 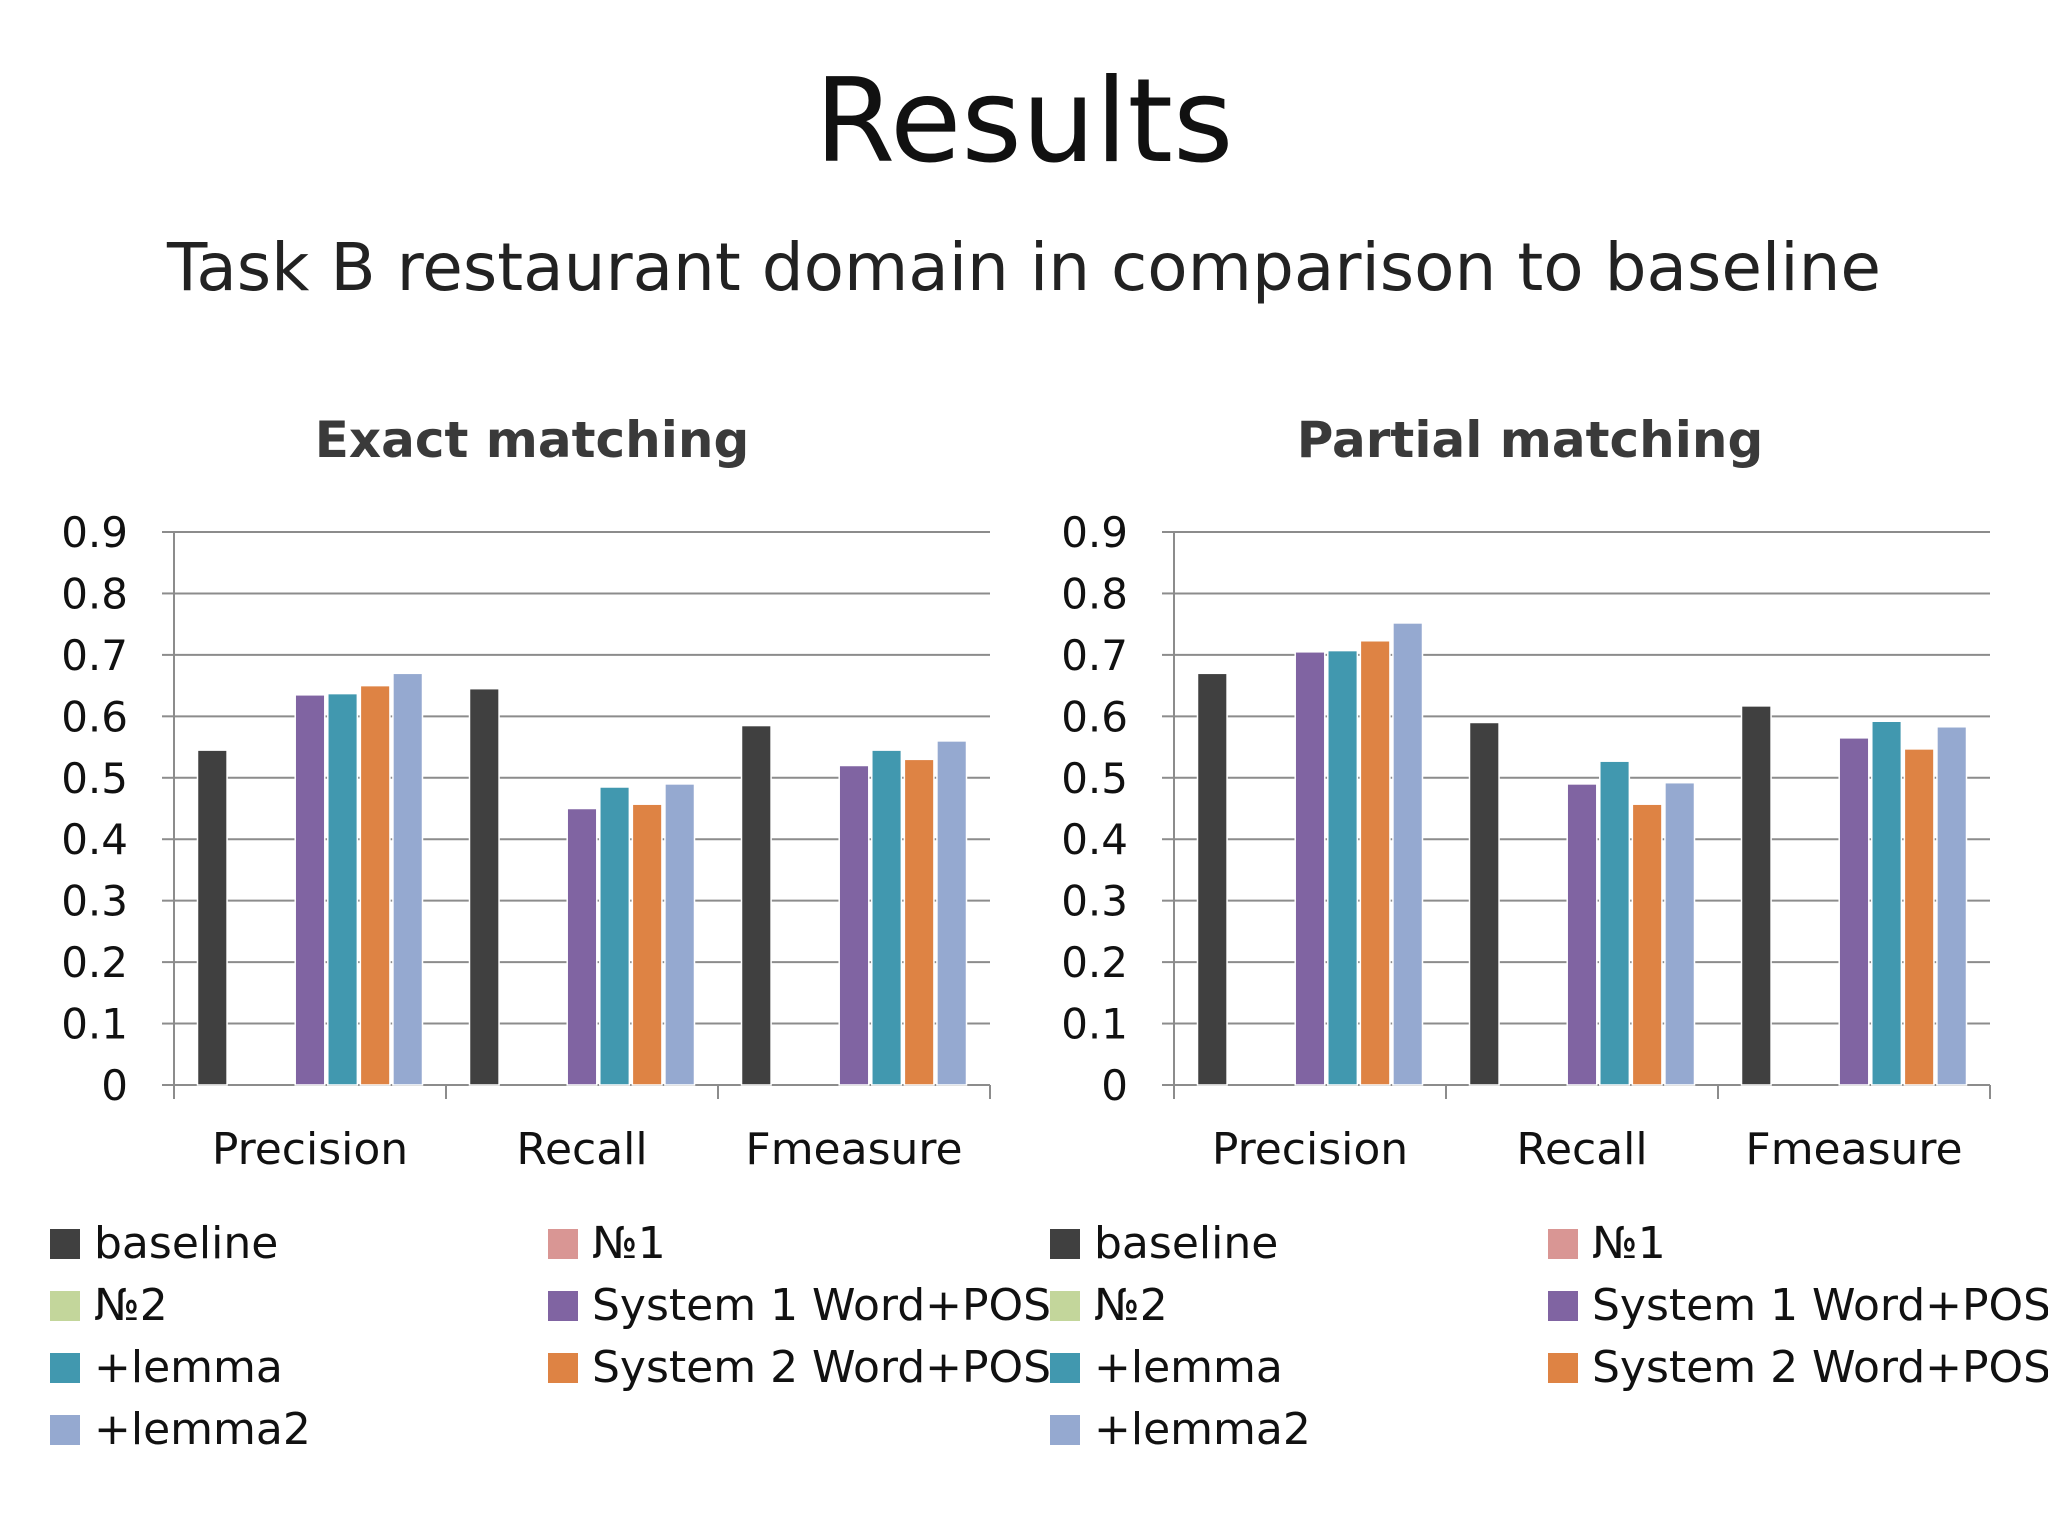 What do you see at coordinates (1615, 923) in the screenshot?
I see `bar-partial-recall-lemma` at bounding box center [1615, 923].